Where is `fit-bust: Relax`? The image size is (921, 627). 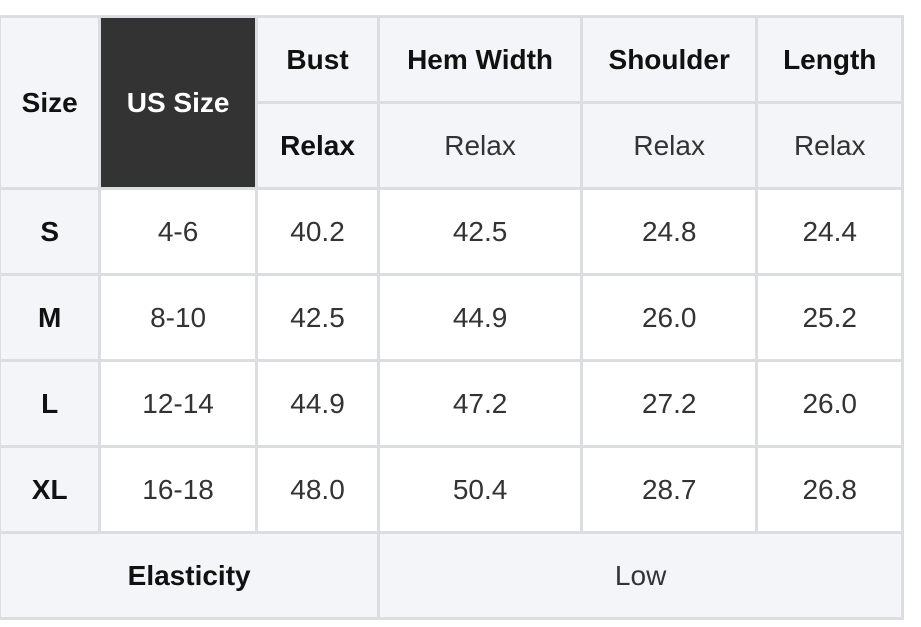 fit-bust: Relax is located at coordinates (317, 145).